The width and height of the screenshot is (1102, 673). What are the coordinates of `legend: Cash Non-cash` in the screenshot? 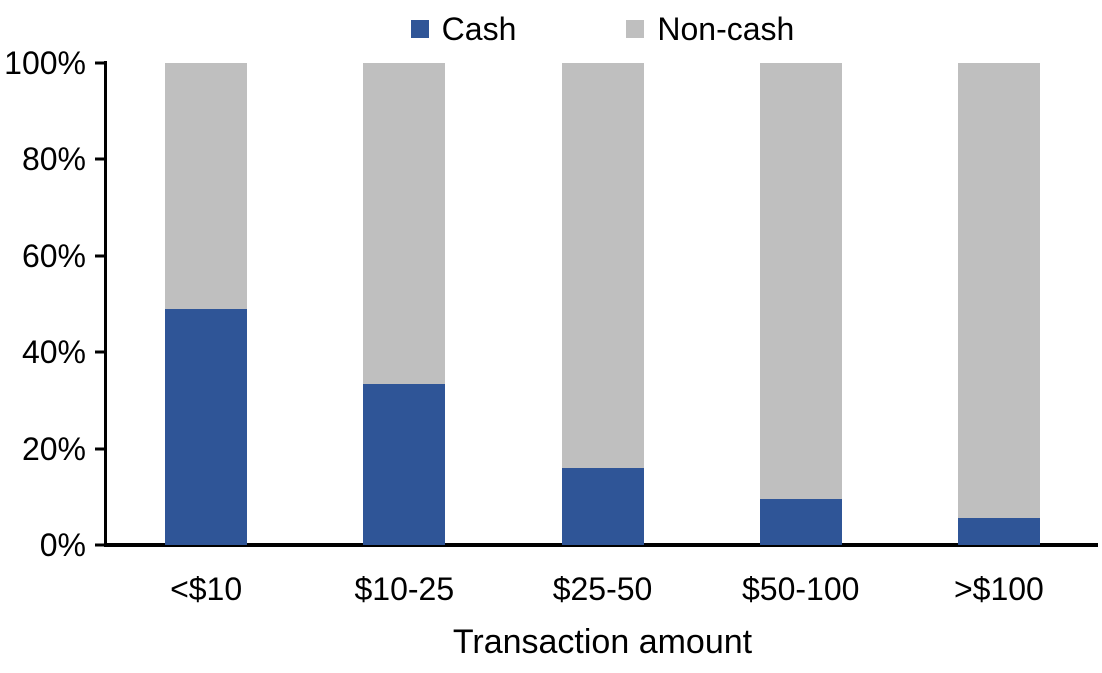 It's located at (602, 29).